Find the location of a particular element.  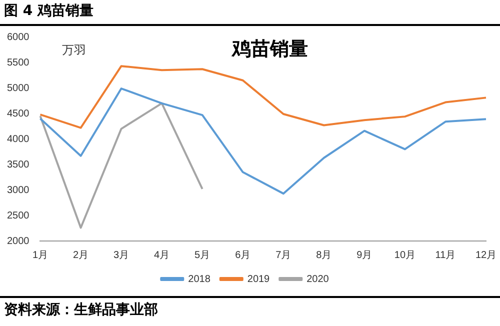

x-tick-label: 7月 is located at coordinates (284, 255).